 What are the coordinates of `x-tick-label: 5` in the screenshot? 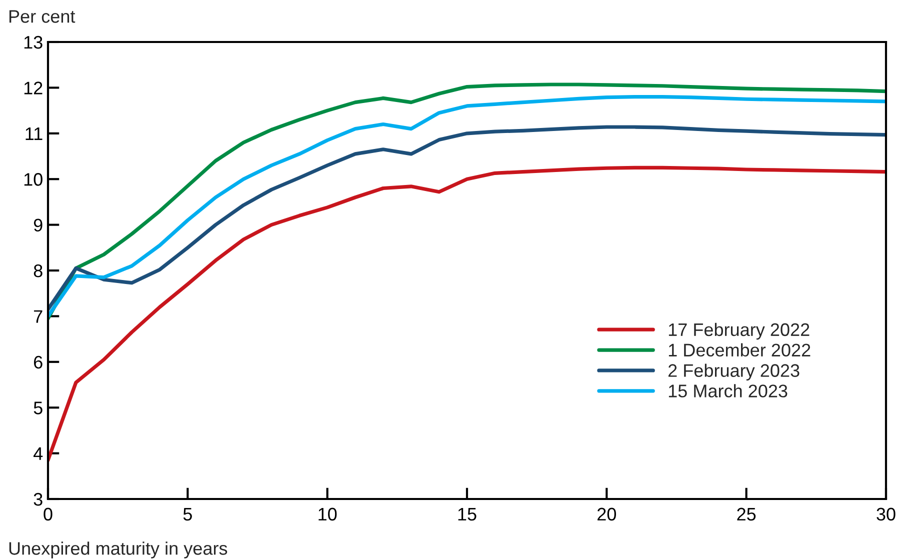 It's located at (187, 514).